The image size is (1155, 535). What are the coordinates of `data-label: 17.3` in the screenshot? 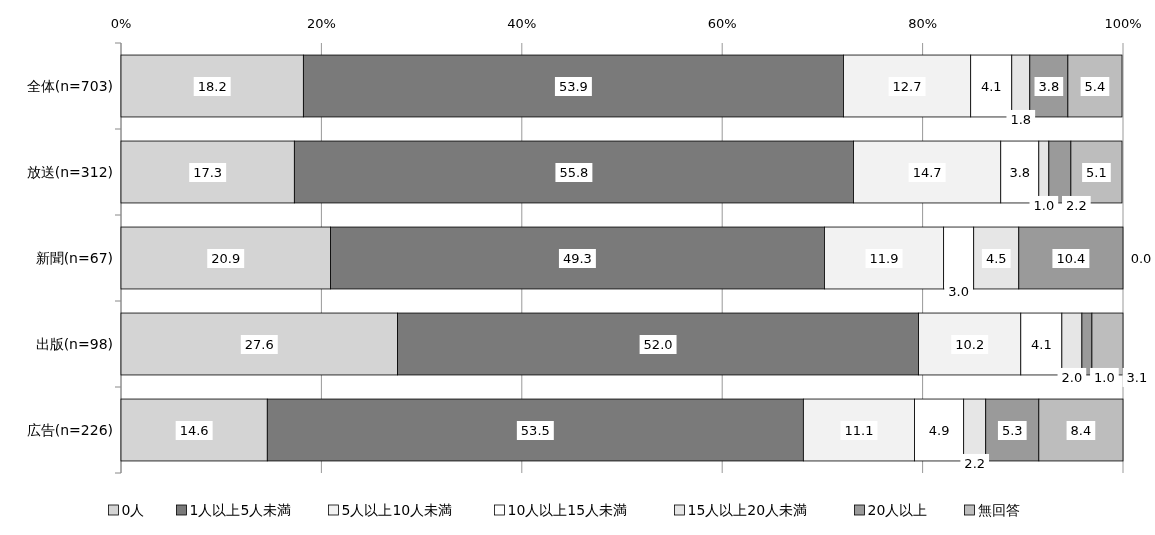 It's located at (208, 172).